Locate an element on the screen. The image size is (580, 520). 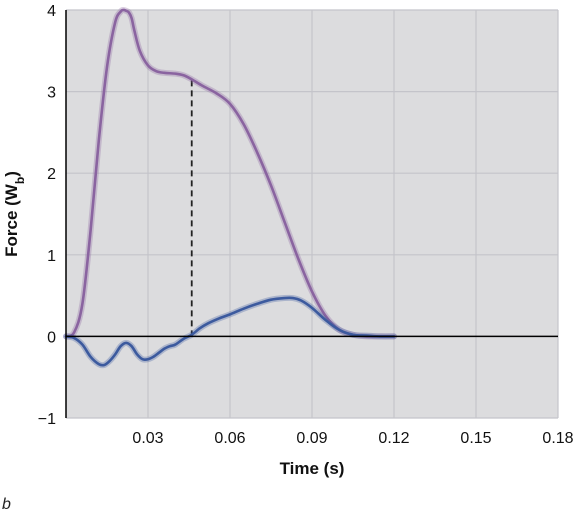
y-tick-label: 3 is located at coordinates (51, 93).